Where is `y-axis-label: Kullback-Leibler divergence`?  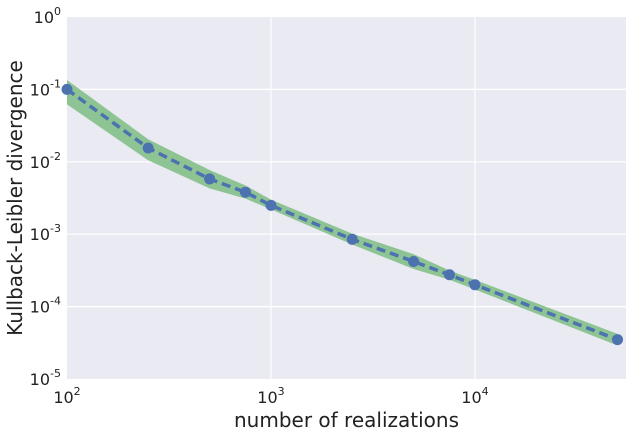 y-axis-label: Kullback-Leibler divergence is located at coordinates (15, 198).